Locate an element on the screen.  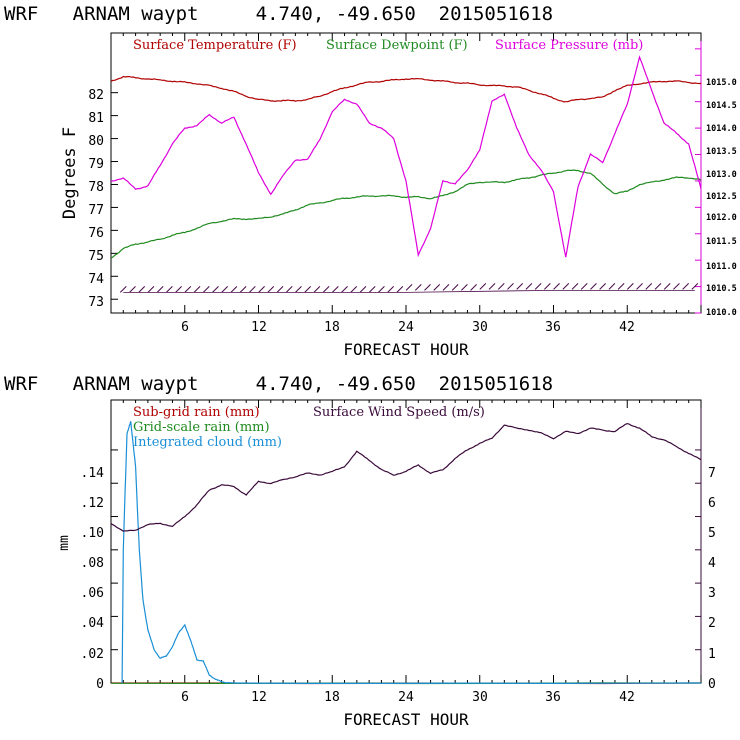
top-y-tick-78: 78 is located at coordinates (96, 187).